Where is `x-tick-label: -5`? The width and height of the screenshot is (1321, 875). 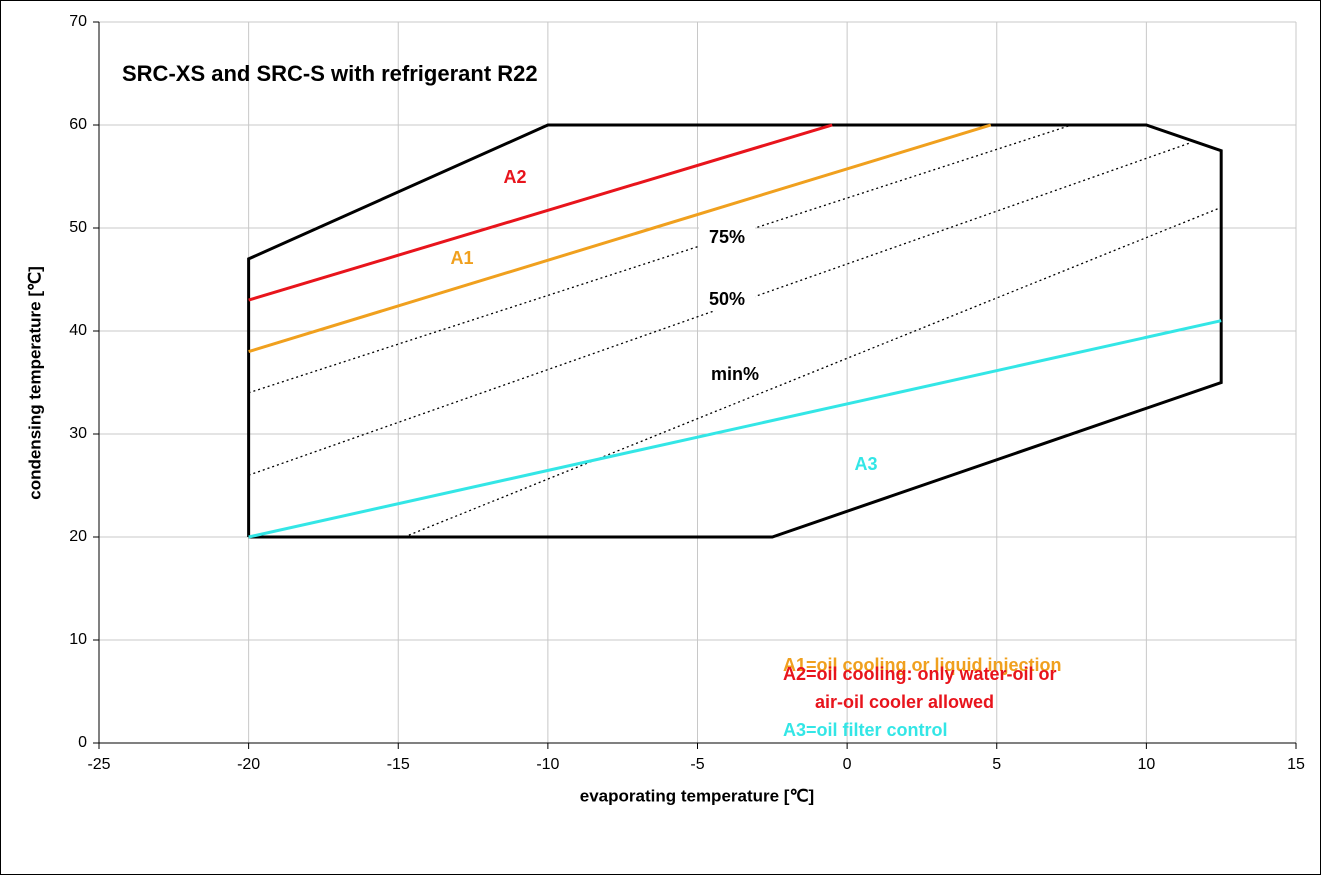
x-tick-label: -5 is located at coordinates (697, 764).